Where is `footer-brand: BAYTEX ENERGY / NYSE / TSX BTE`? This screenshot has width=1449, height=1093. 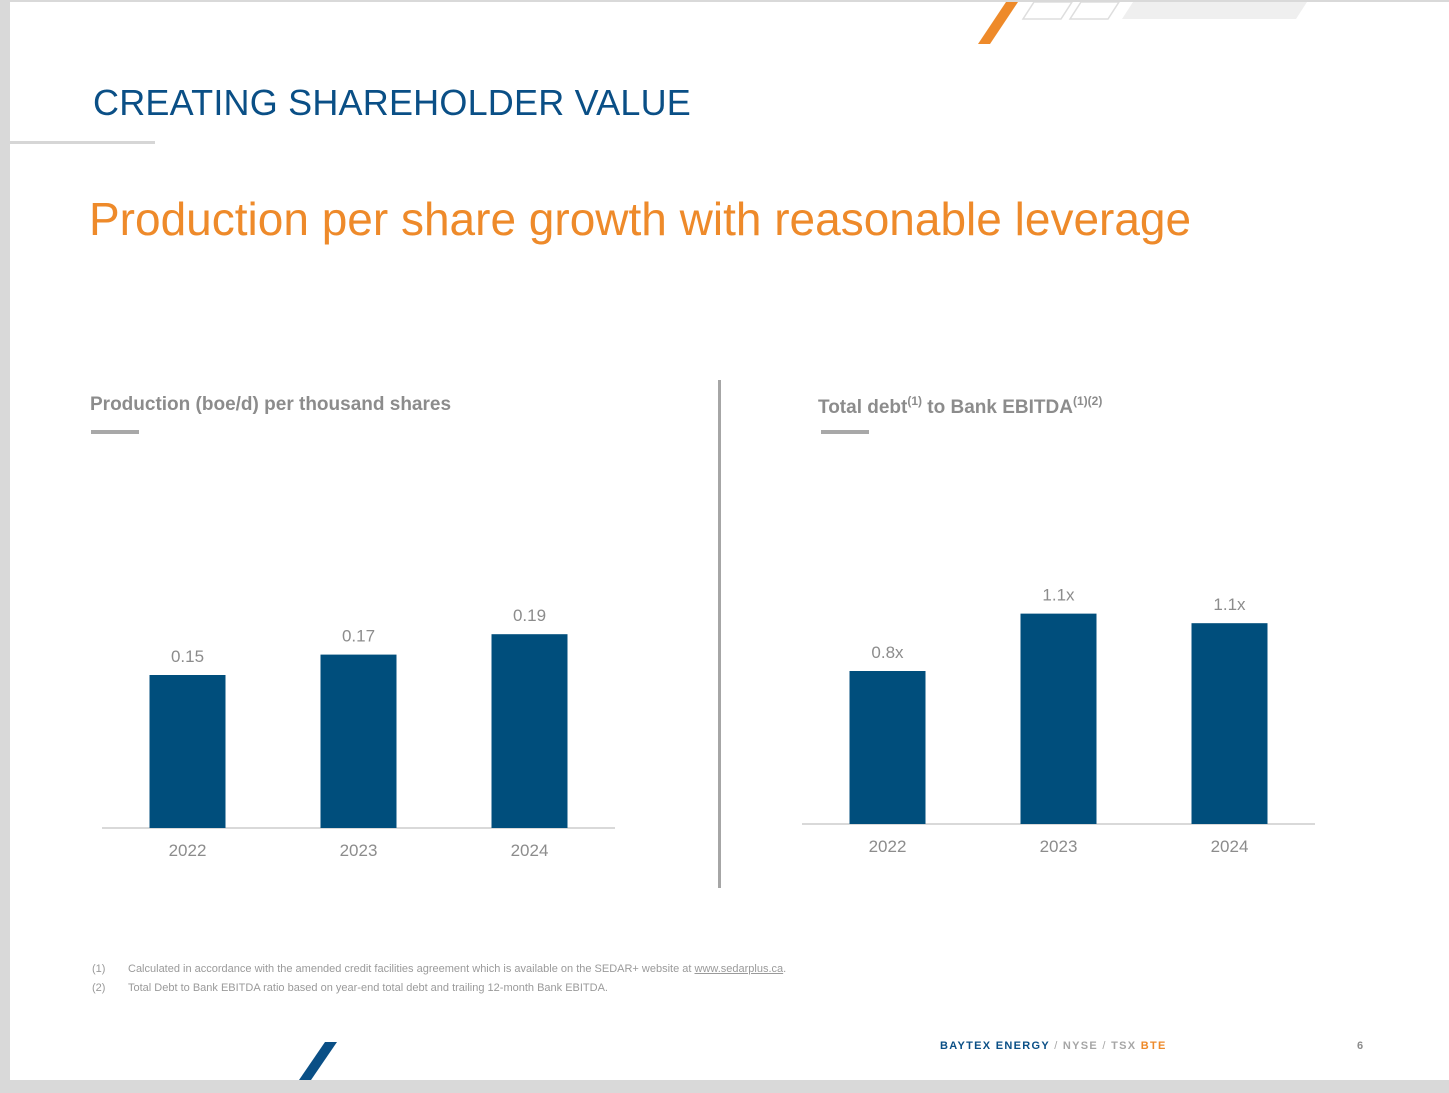 footer-brand: BAYTEX ENERGY / NYSE / TSX BTE is located at coordinates (1053, 1046).